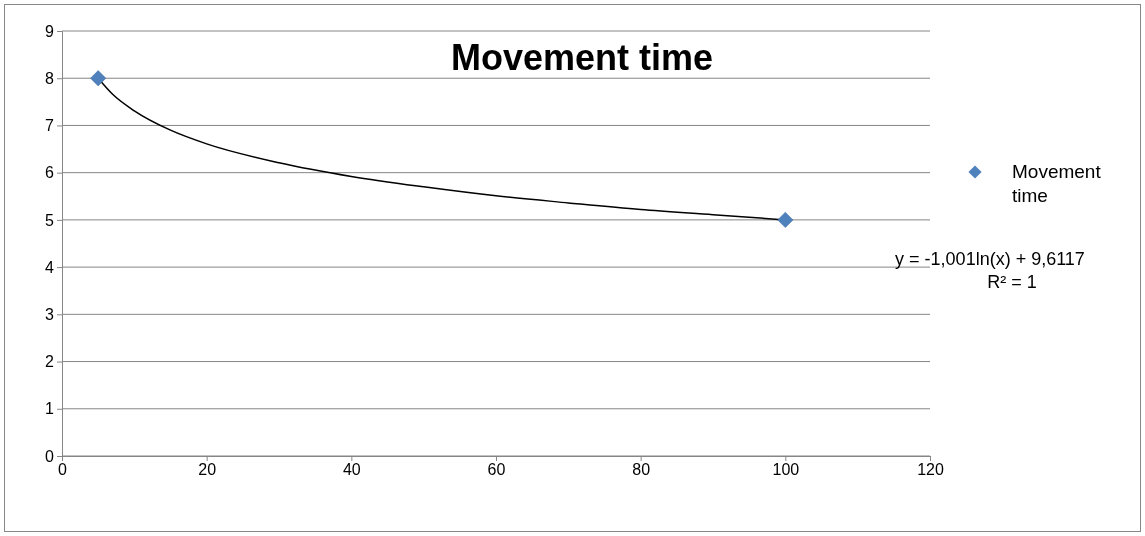  What do you see at coordinates (641, 470) in the screenshot?
I see `x-tick-label: 80` at bounding box center [641, 470].